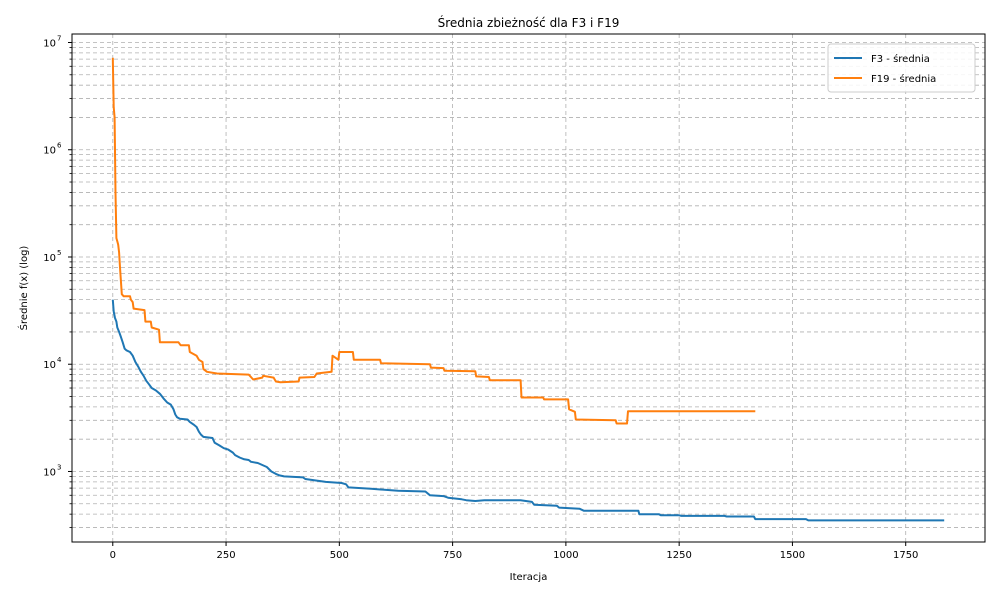 The width and height of the screenshot is (1000, 600). What do you see at coordinates (339, 555) in the screenshot?
I see `x-tick-label: 500` at bounding box center [339, 555].